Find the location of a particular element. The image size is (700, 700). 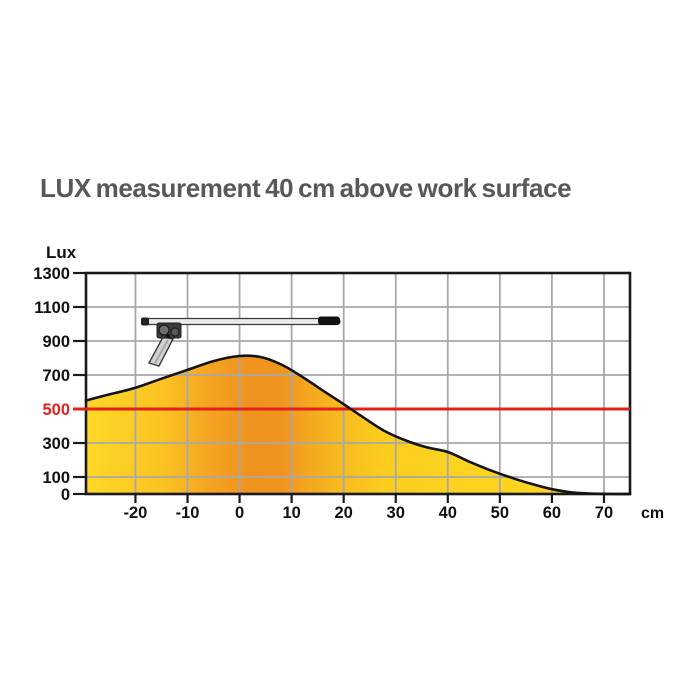

x-tick-label: 30 is located at coordinates (396, 513).